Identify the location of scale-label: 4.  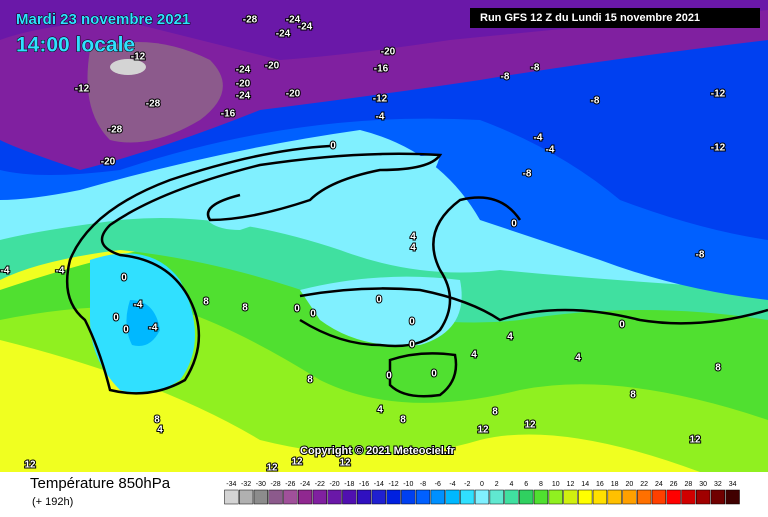
(512, 484).